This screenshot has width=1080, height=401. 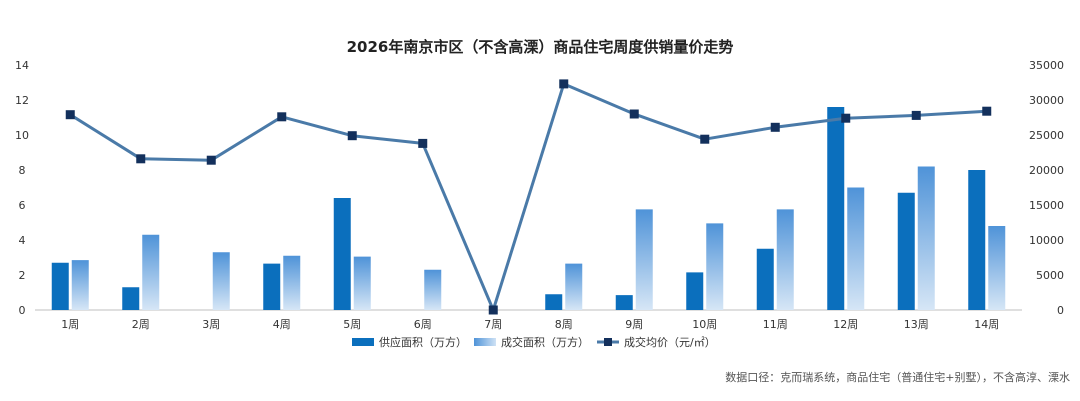 What do you see at coordinates (1046, 135) in the screenshot?
I see `y-right-tick-label: 25000` at bounding box center [1046, 135].